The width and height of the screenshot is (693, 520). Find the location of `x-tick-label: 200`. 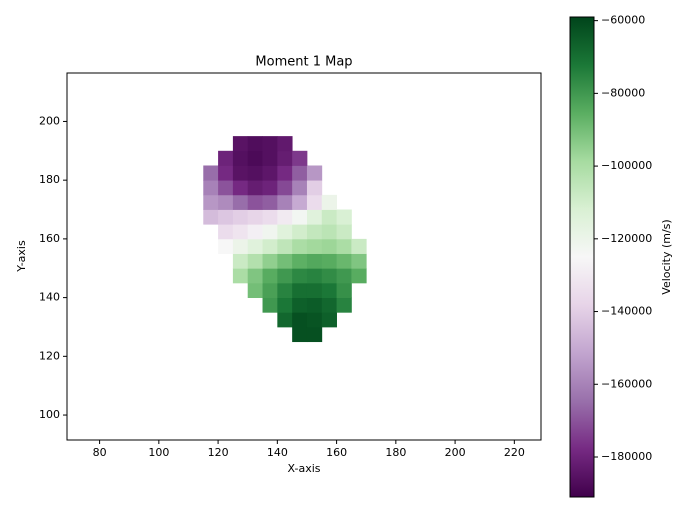

x-tick-label: 200 is located at coordinates (455, 452).